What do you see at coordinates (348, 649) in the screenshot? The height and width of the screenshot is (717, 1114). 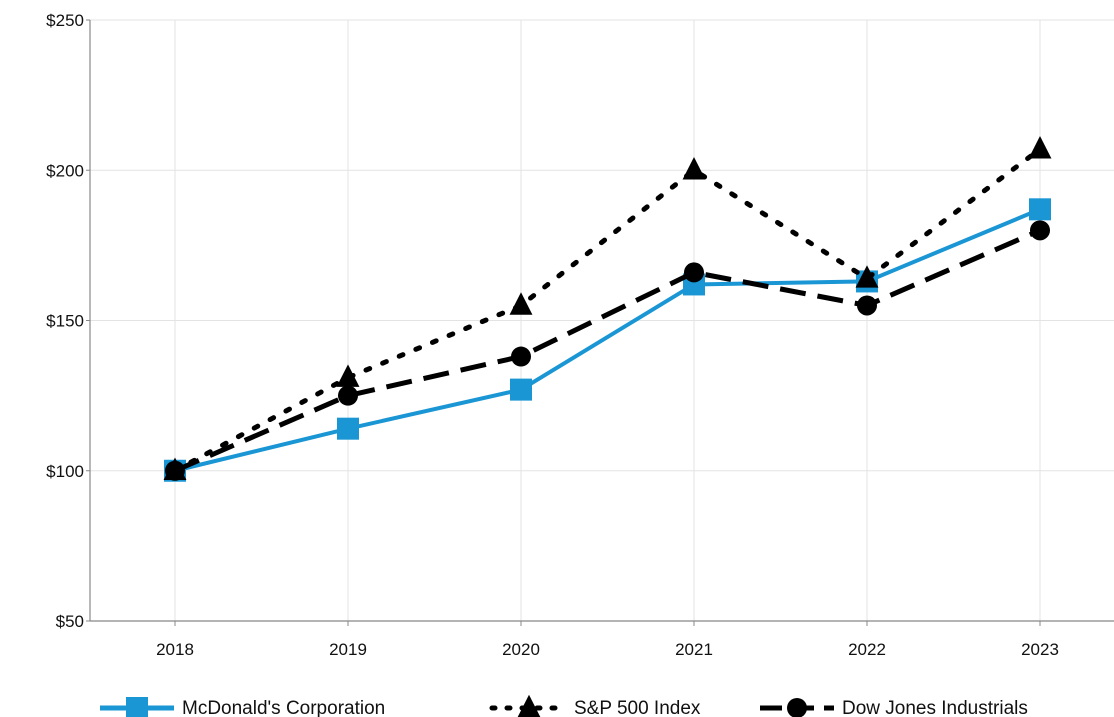 I see `x-tick-label: 2019` at bounding box center [348, 649].